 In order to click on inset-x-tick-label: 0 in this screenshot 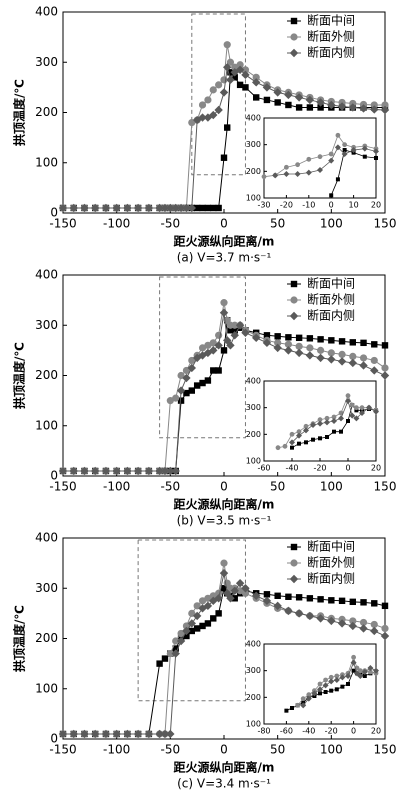, I will do `click(353, 731)`.